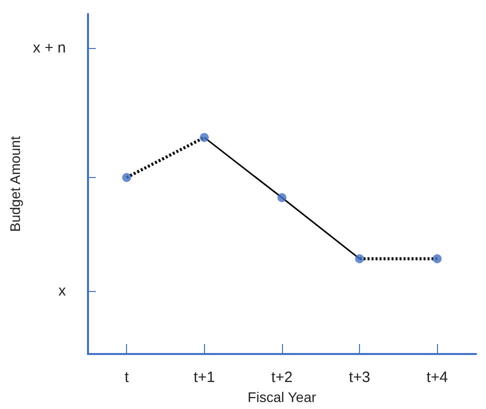 The height and width of the screenshot is (409, 486). I want to click on x-tick-label: t+3, so click(359, 377).